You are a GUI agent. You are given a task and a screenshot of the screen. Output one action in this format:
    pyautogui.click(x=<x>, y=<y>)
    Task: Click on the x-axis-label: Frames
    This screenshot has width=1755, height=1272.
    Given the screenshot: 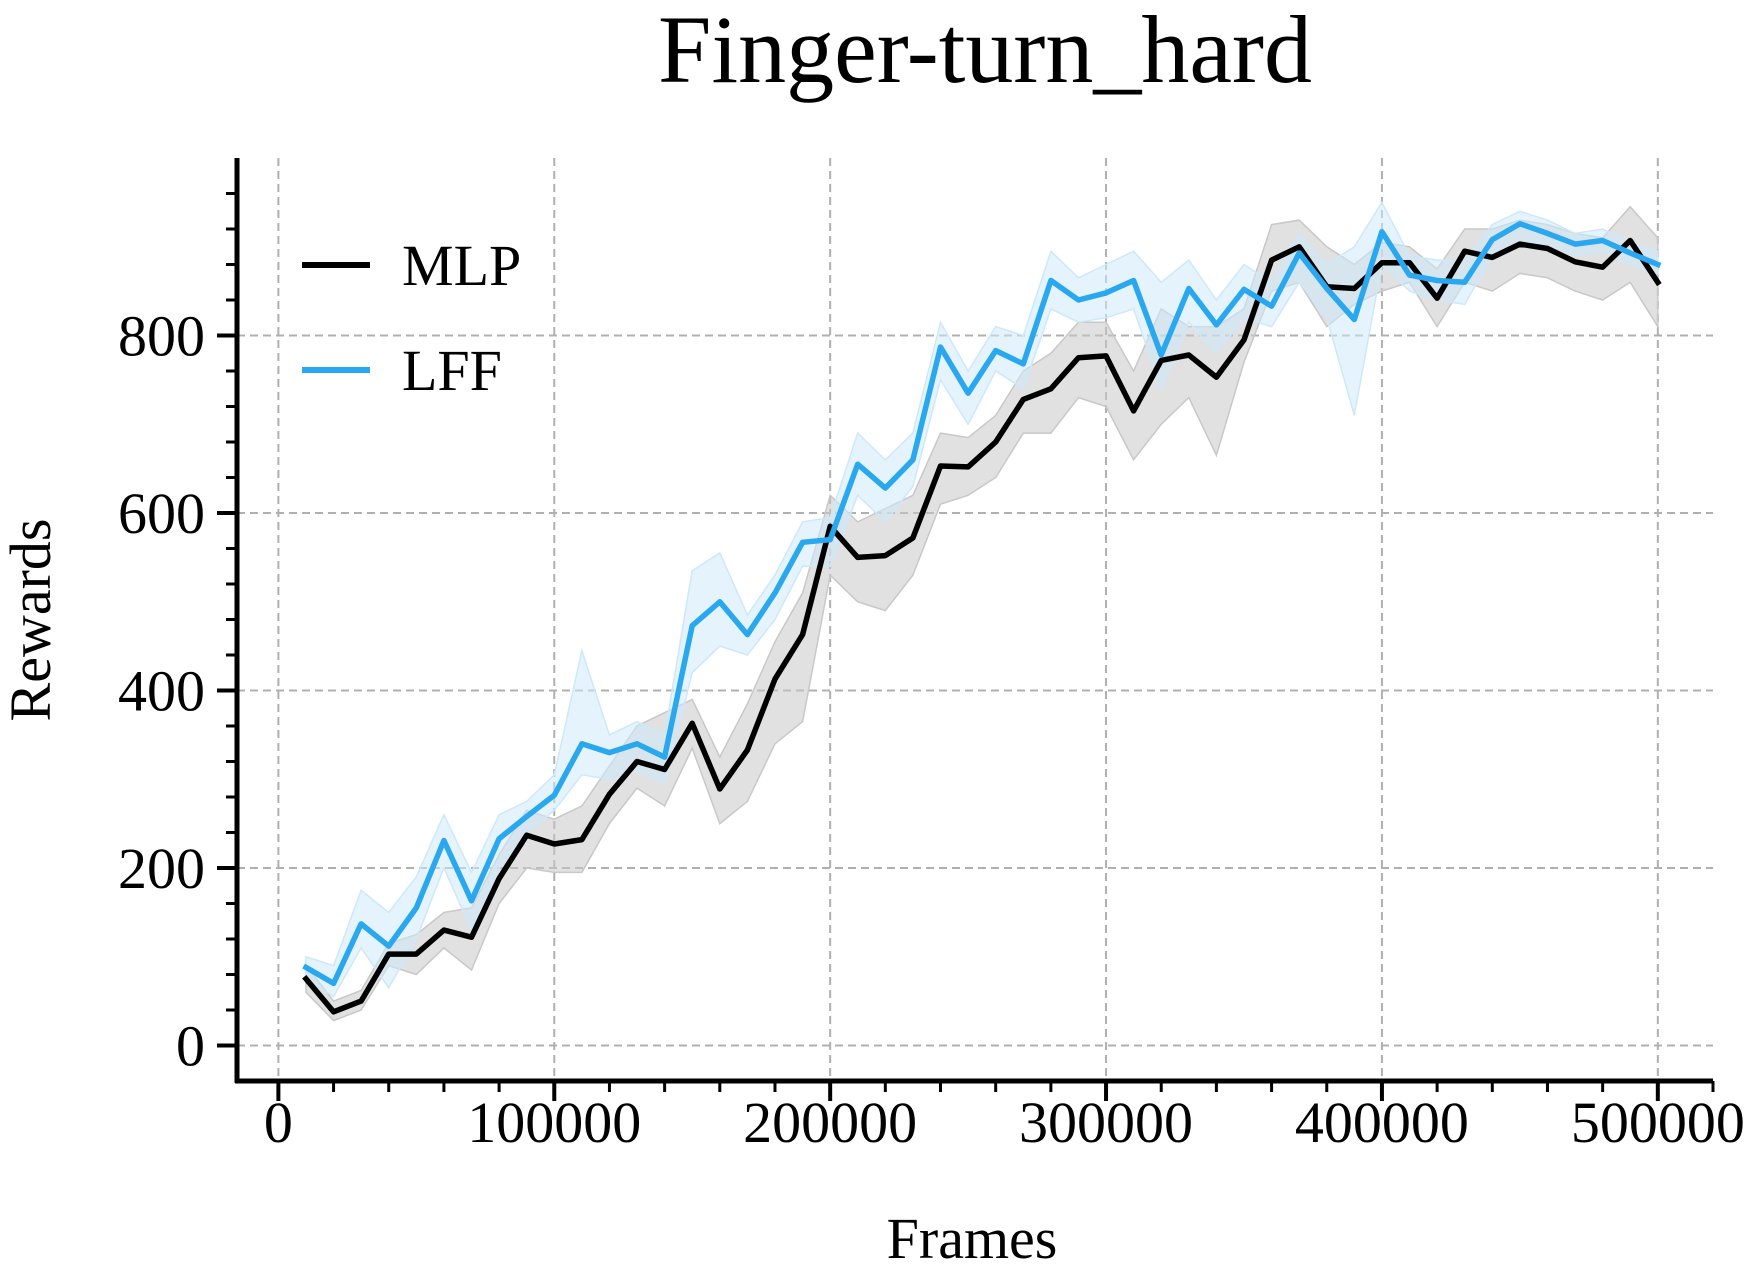 What is the action you would take?
    pyautogui.click(x=972, y=1238)
    